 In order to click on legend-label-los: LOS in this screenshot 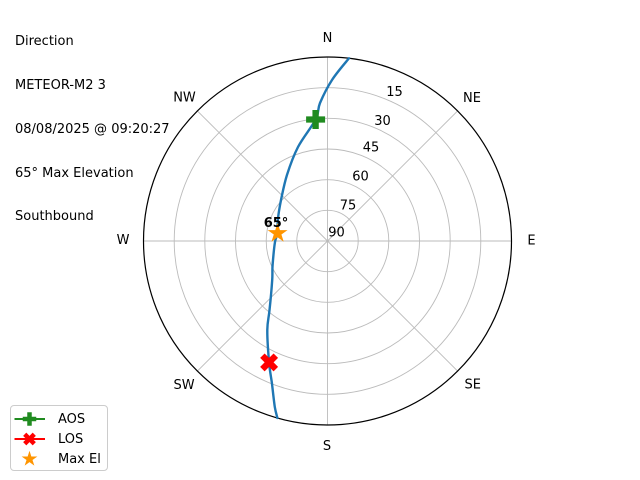, I will do `click(71, 439)`.